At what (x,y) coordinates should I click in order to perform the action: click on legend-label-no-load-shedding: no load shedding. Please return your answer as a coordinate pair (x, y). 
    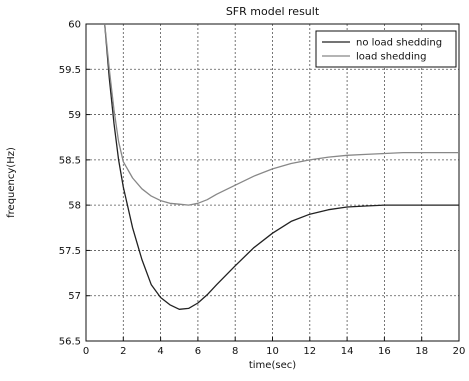
    Looking at the image, I should click on (399, 43).